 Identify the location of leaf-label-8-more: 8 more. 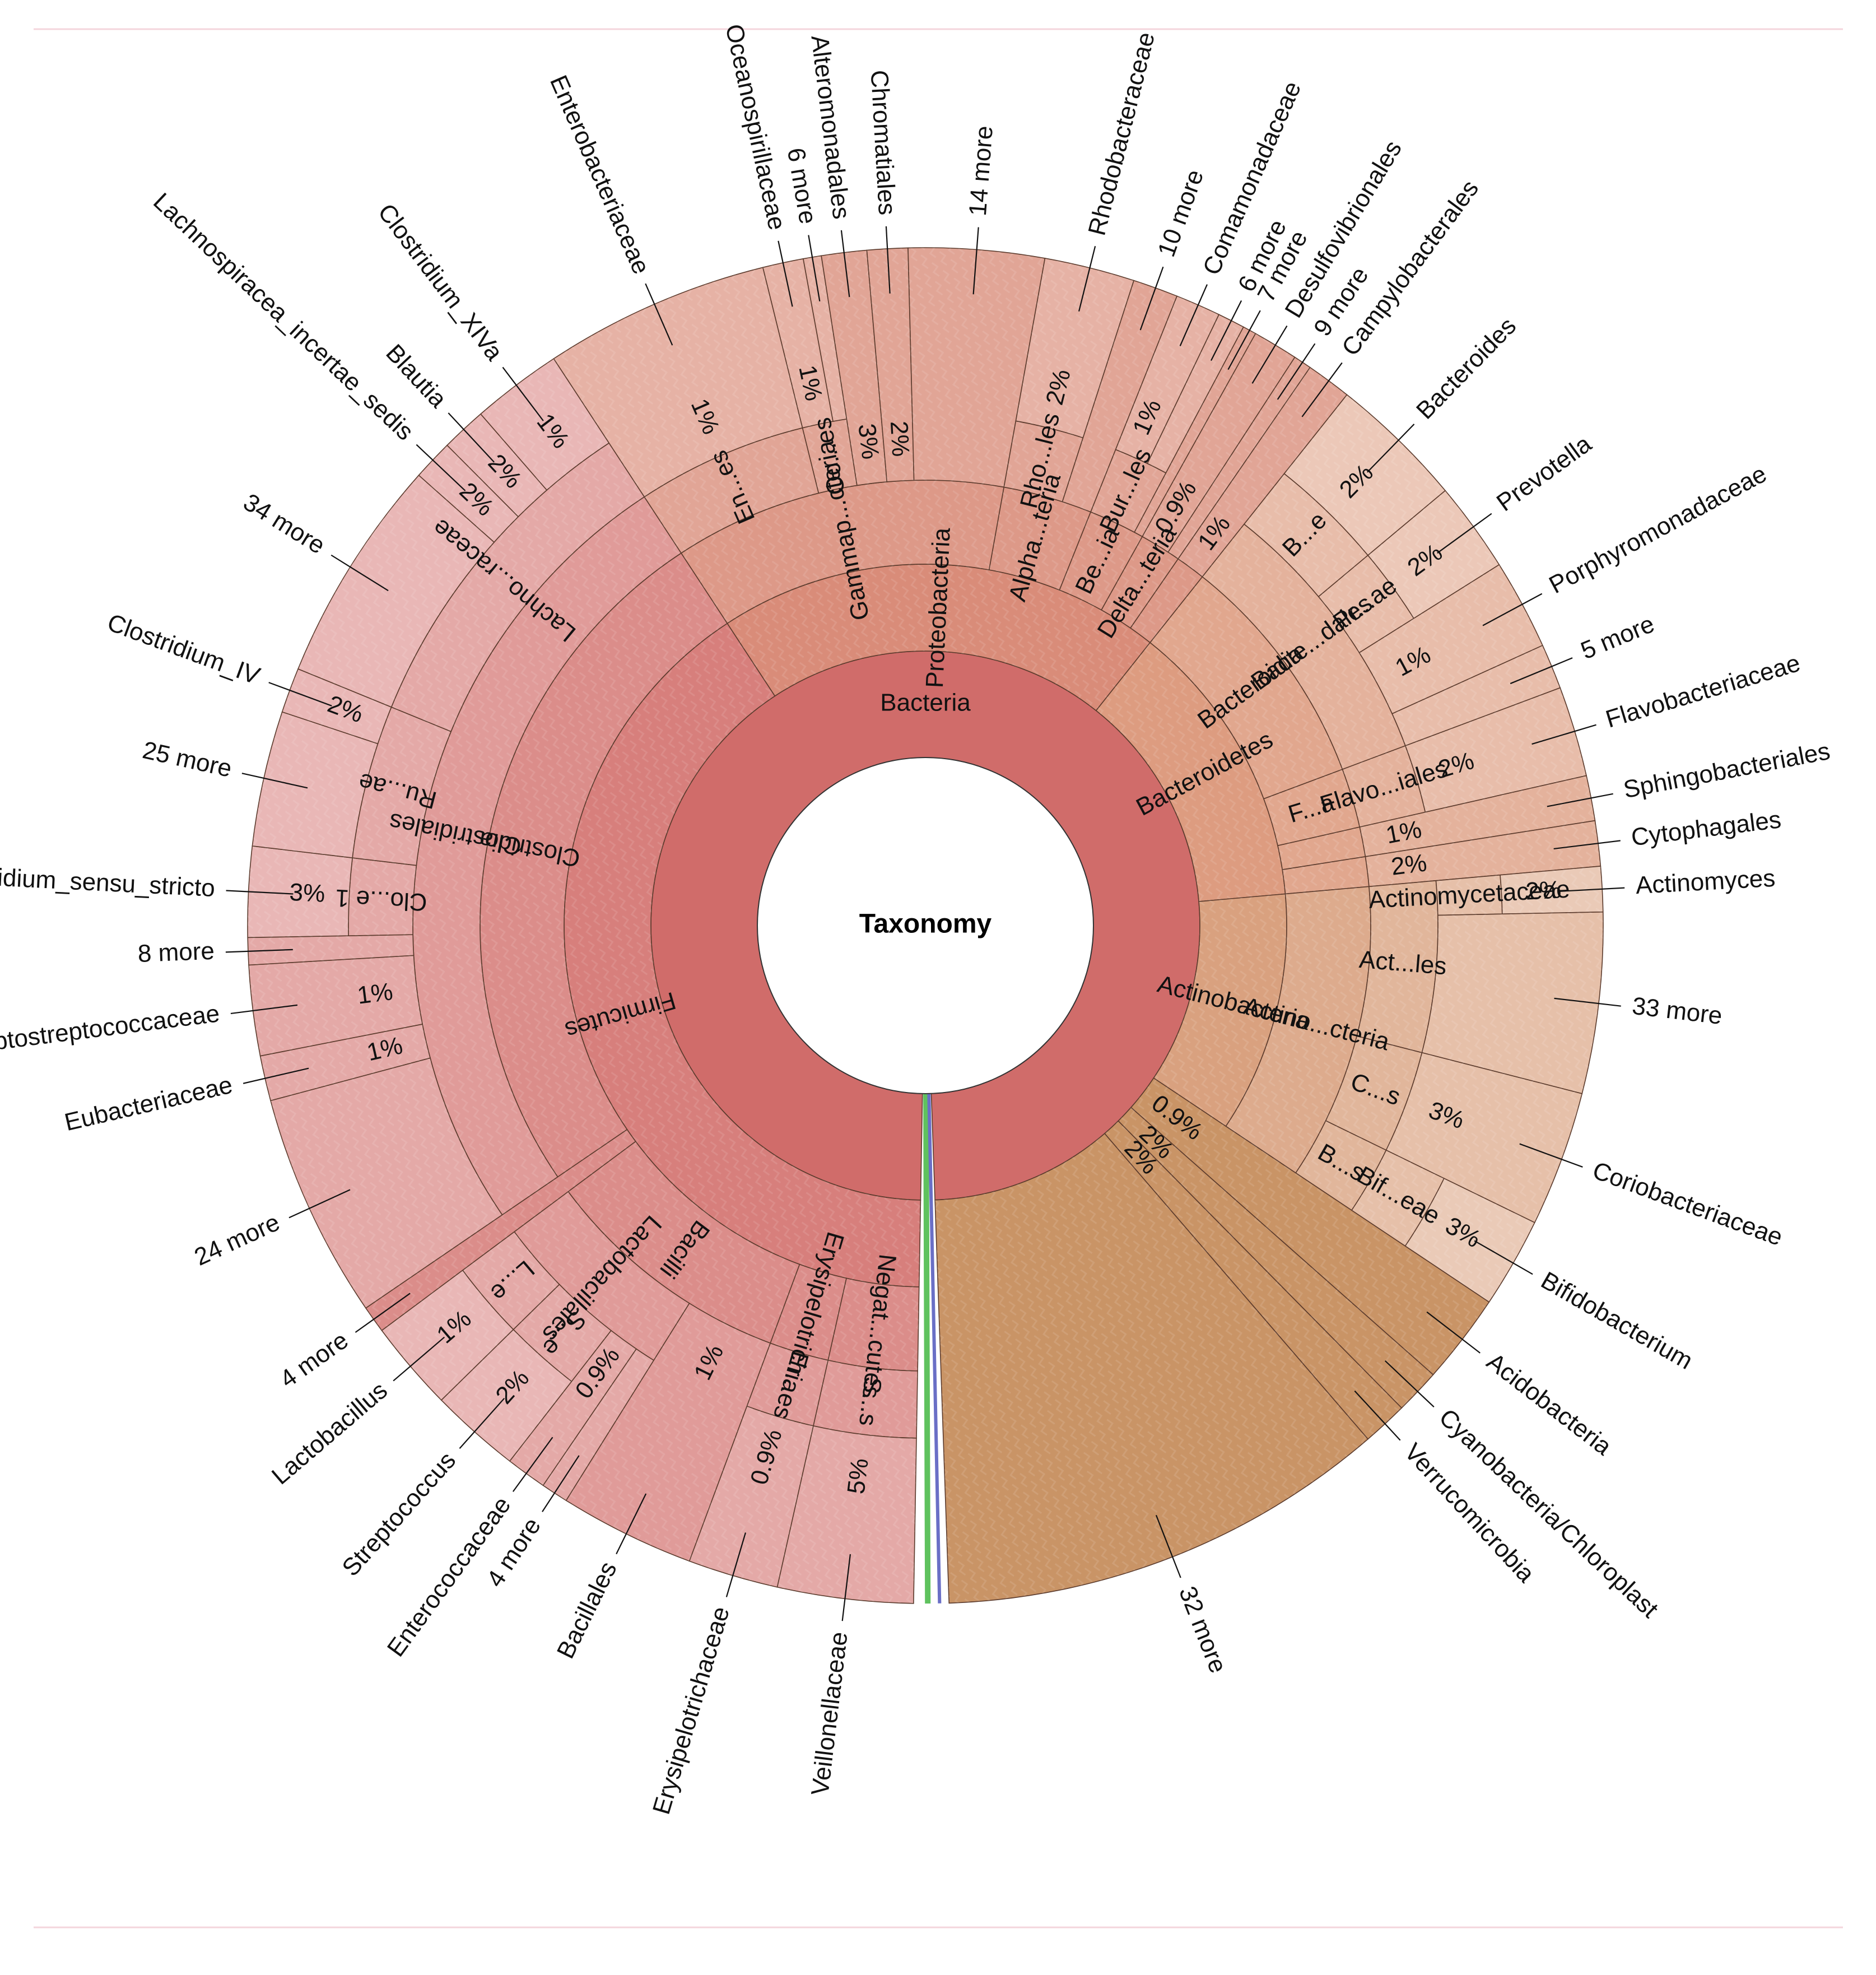
(176, 952).